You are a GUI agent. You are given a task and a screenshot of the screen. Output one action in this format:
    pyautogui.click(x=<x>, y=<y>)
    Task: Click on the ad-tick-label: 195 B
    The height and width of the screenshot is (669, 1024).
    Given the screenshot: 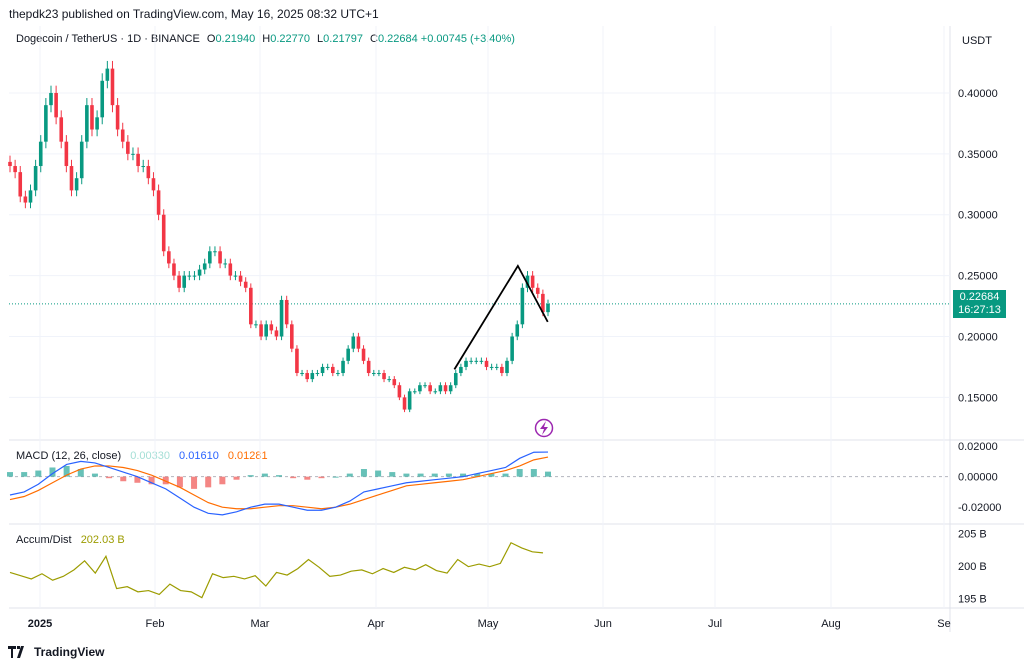 What is the action you would take?
    pyautogui.click(x=972, y=599)
    